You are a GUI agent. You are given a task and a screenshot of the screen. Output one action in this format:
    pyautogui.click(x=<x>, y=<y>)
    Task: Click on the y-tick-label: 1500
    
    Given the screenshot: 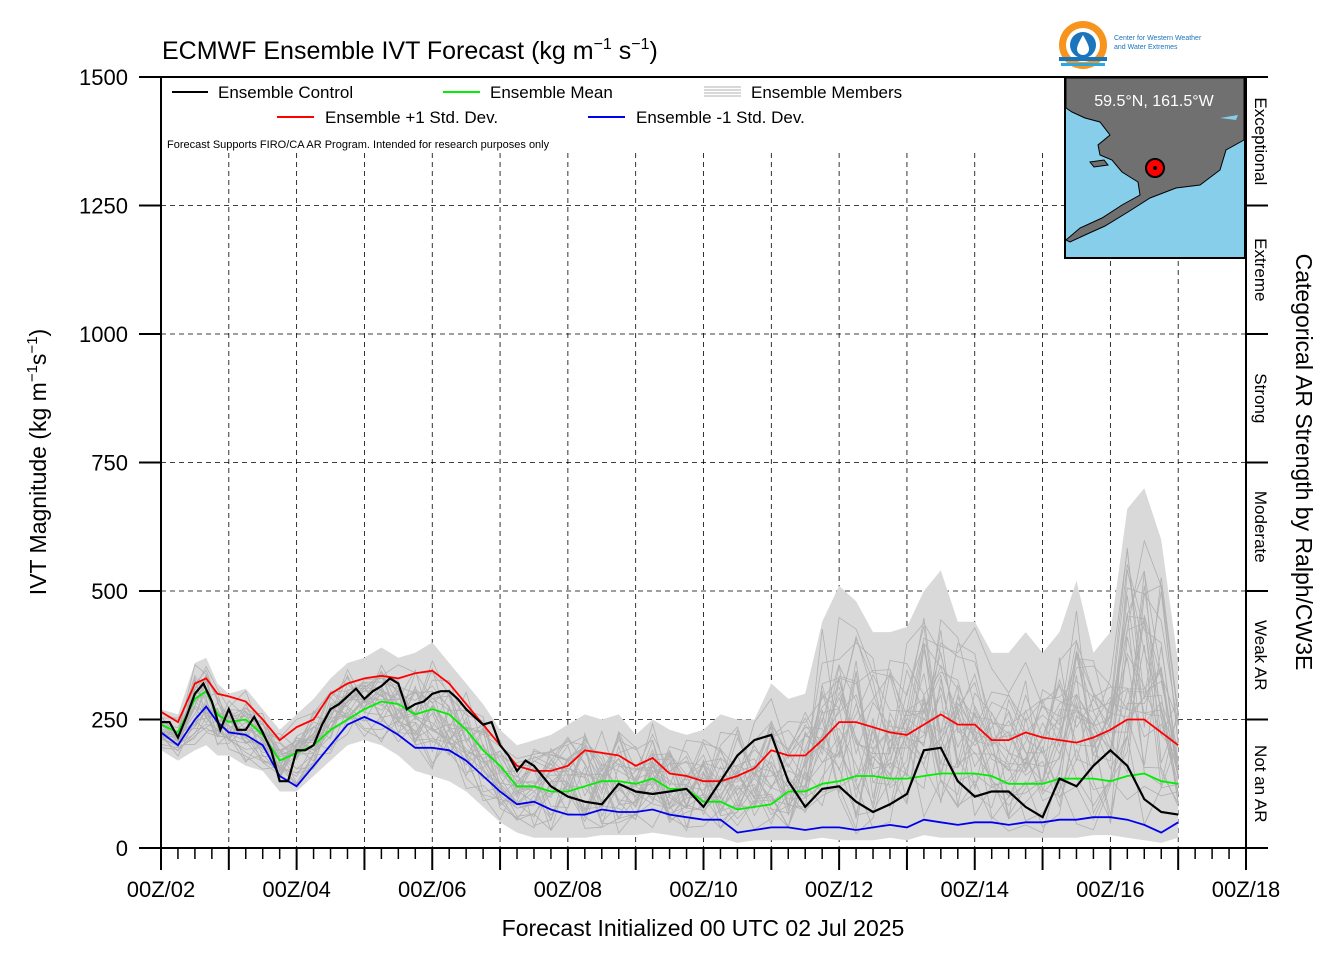 What is the action you would take?
    pyautogui.click(x=103, y=77)
    